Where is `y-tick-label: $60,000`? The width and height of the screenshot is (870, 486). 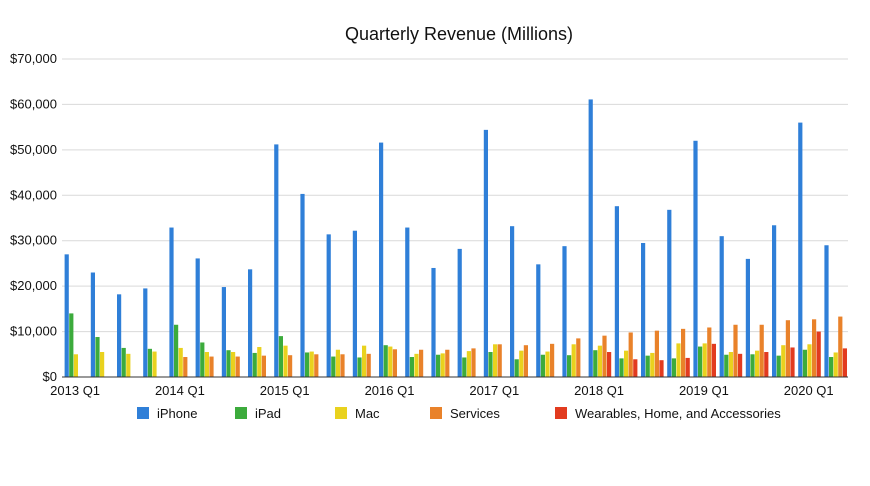
y-tick-label: $60,000 is located at coordinates (33, 103).